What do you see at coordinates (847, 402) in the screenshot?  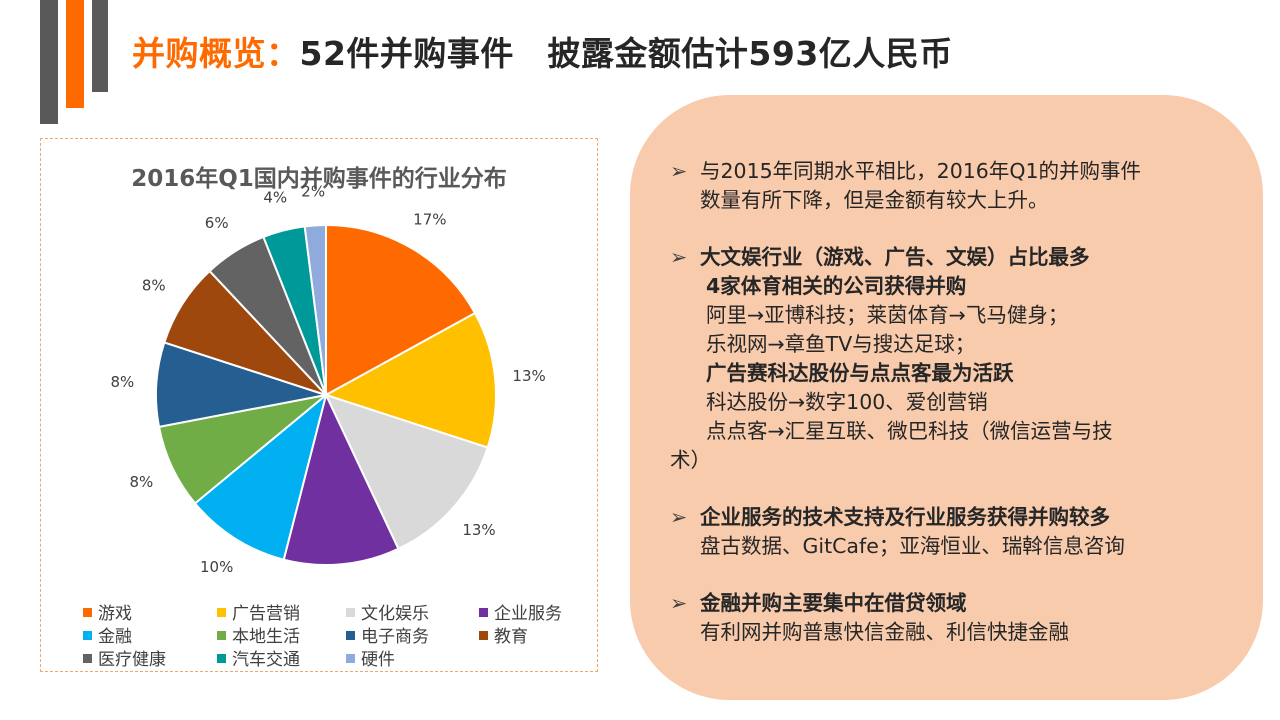 I see `summary-line: 科达股份→数字100、爱创营销` at bounding box center [847, 402].